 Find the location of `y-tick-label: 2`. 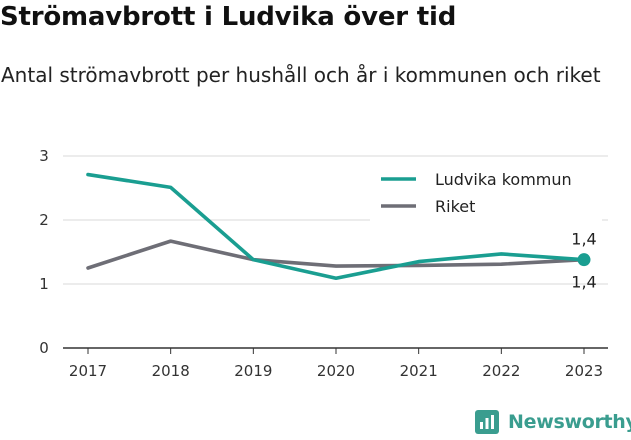

y-tick-label: 2 is located at coordinates (44, 220).